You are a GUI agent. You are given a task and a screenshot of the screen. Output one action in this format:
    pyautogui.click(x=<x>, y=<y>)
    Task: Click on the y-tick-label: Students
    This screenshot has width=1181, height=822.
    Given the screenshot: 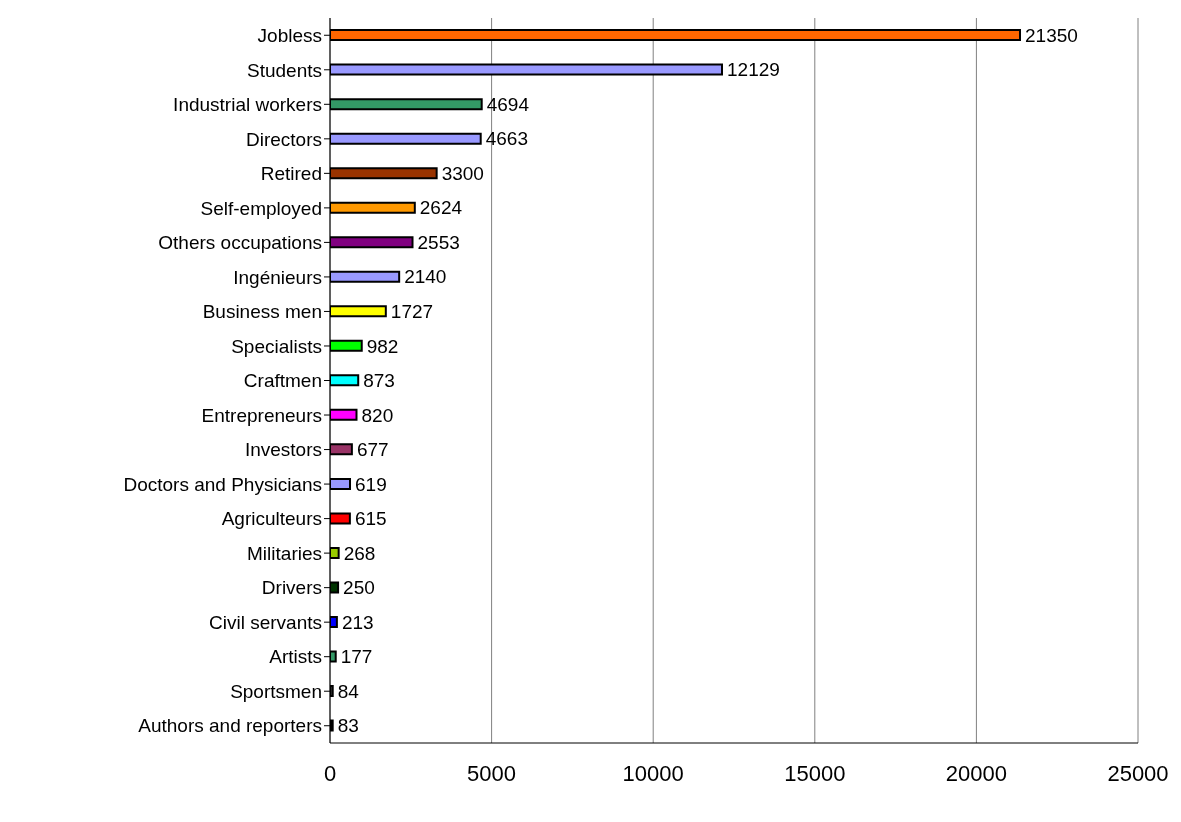 What is the action you would take?
    pyautogui.click(x=284, y=70)
    